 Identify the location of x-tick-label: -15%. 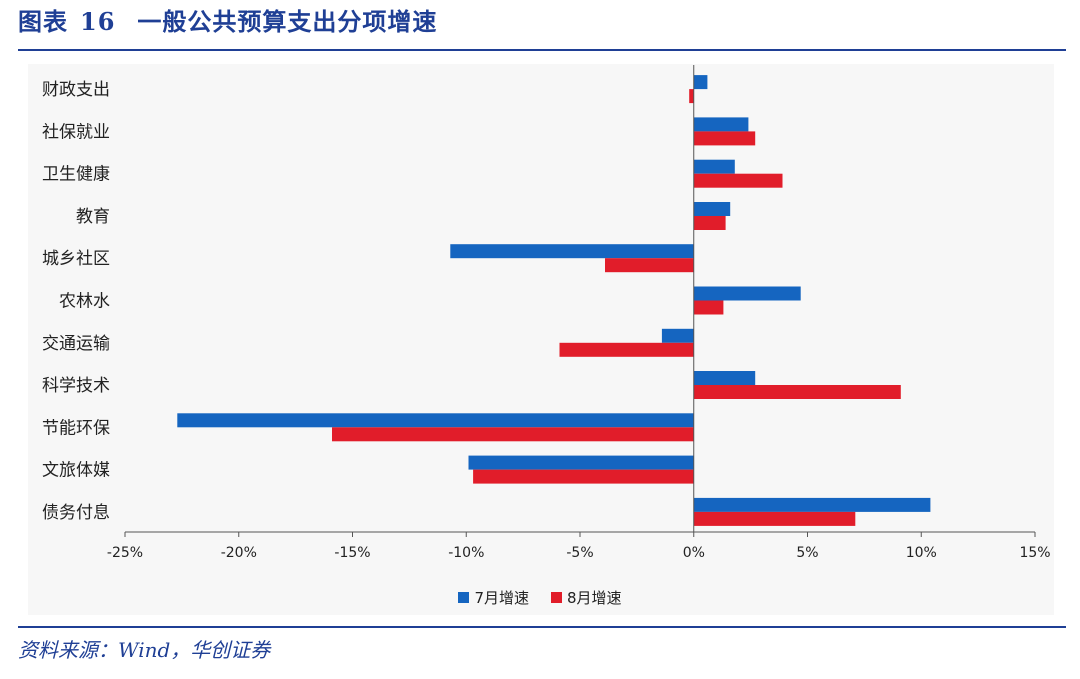
(352, 553).